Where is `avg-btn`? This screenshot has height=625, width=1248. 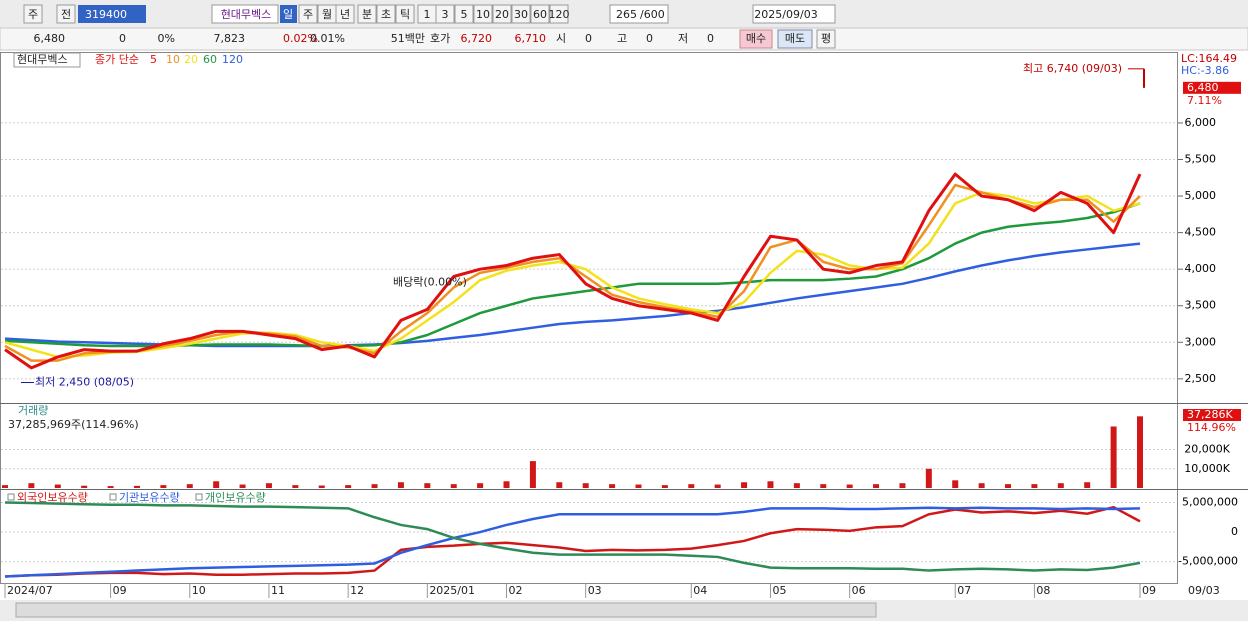
avg-btn is located at coordinates (826, 39).